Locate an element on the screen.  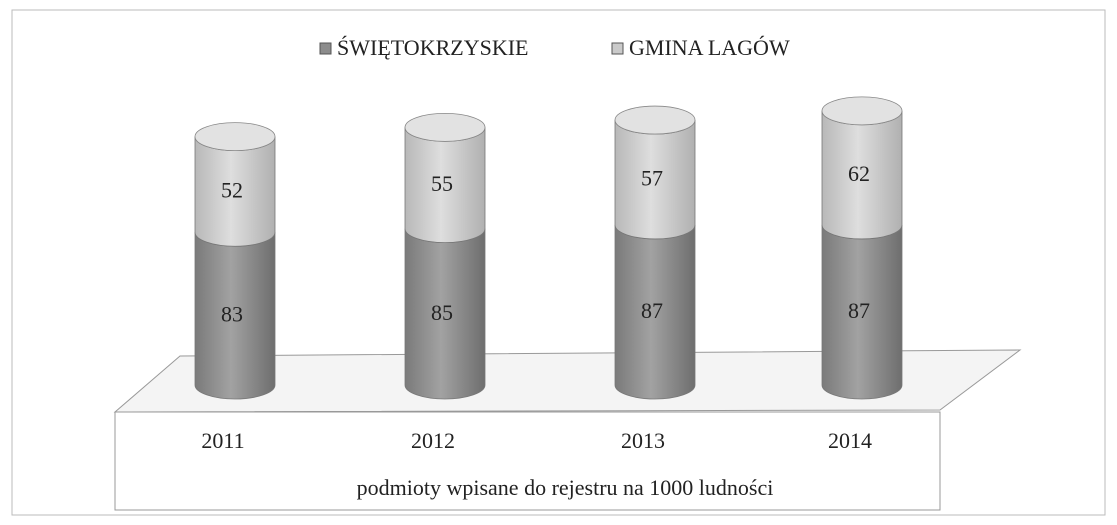
data-label: 55 is located at coordinates (442, 183).